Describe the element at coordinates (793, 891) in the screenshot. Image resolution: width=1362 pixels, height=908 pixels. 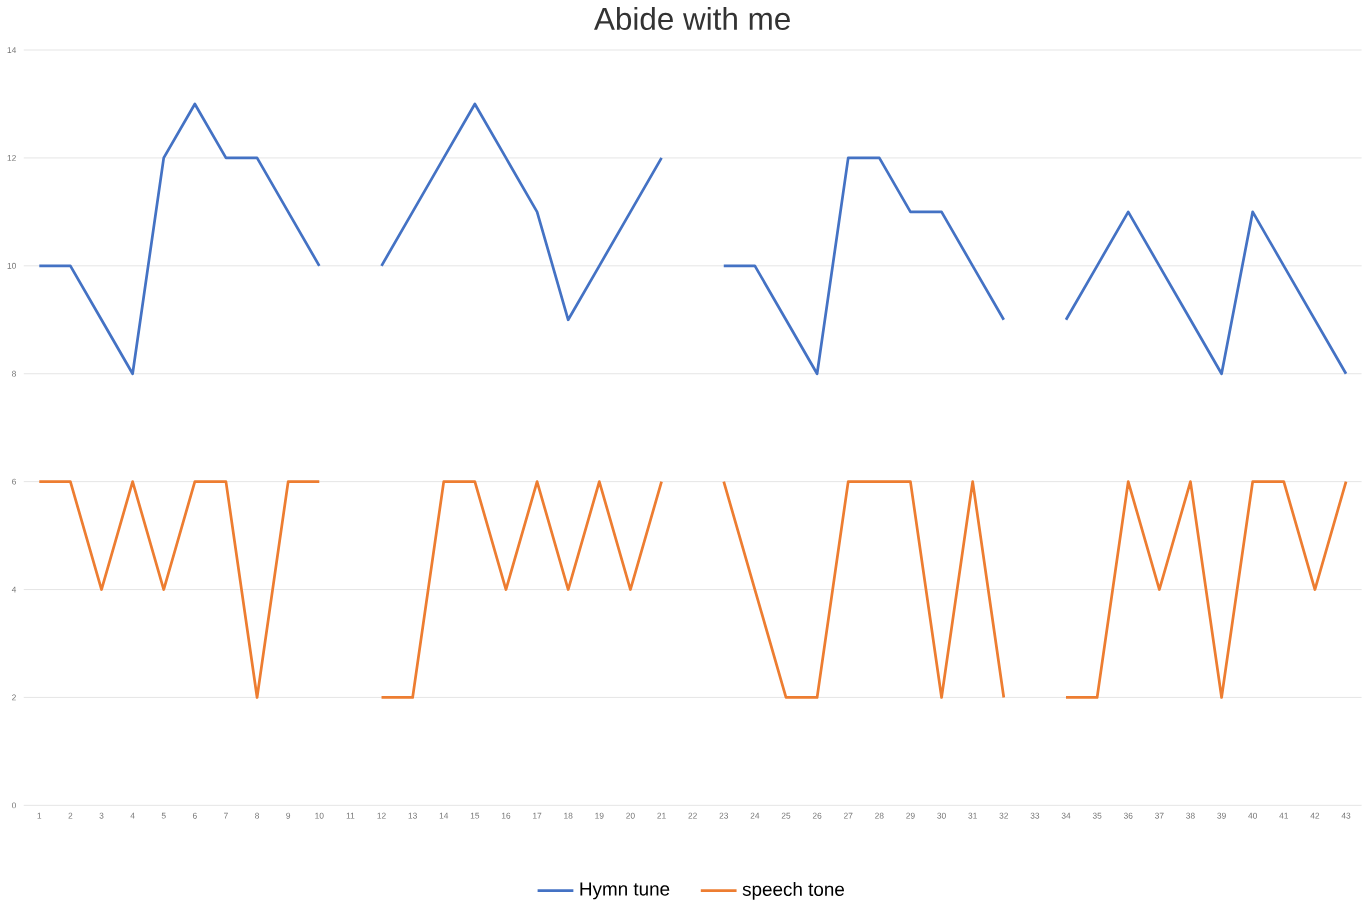
I see `legend-label: speech tone` at that location.